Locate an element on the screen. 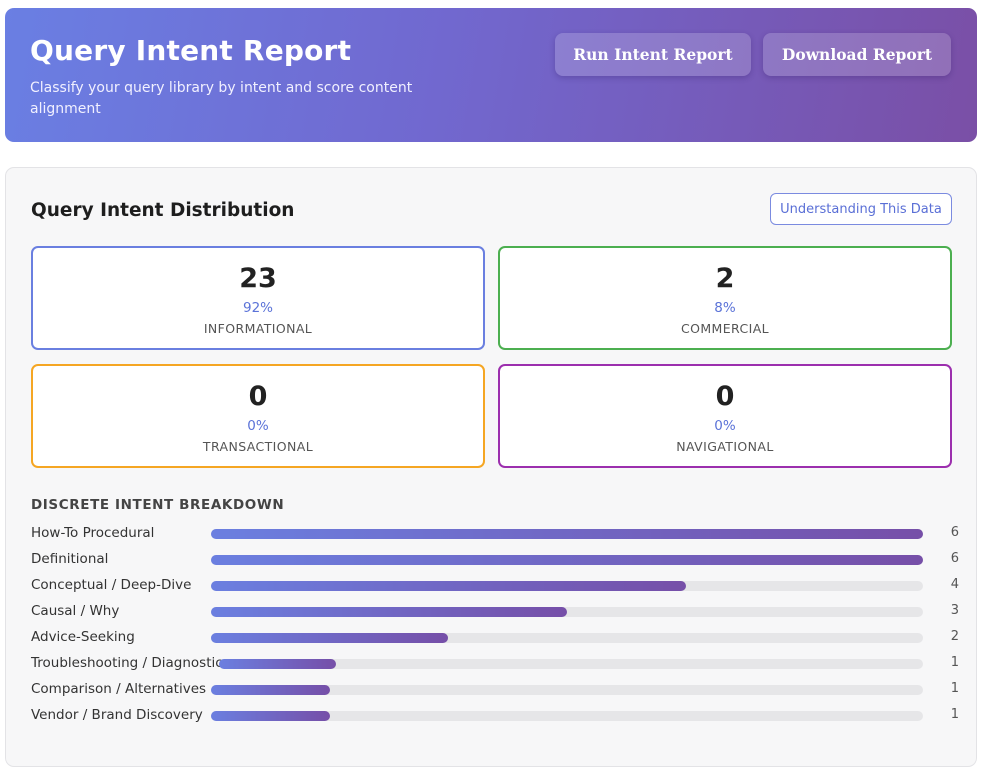 This screenshot has width=984, height=767. breakdown-label: How-To Procedural is located at coordinates (93, 533).